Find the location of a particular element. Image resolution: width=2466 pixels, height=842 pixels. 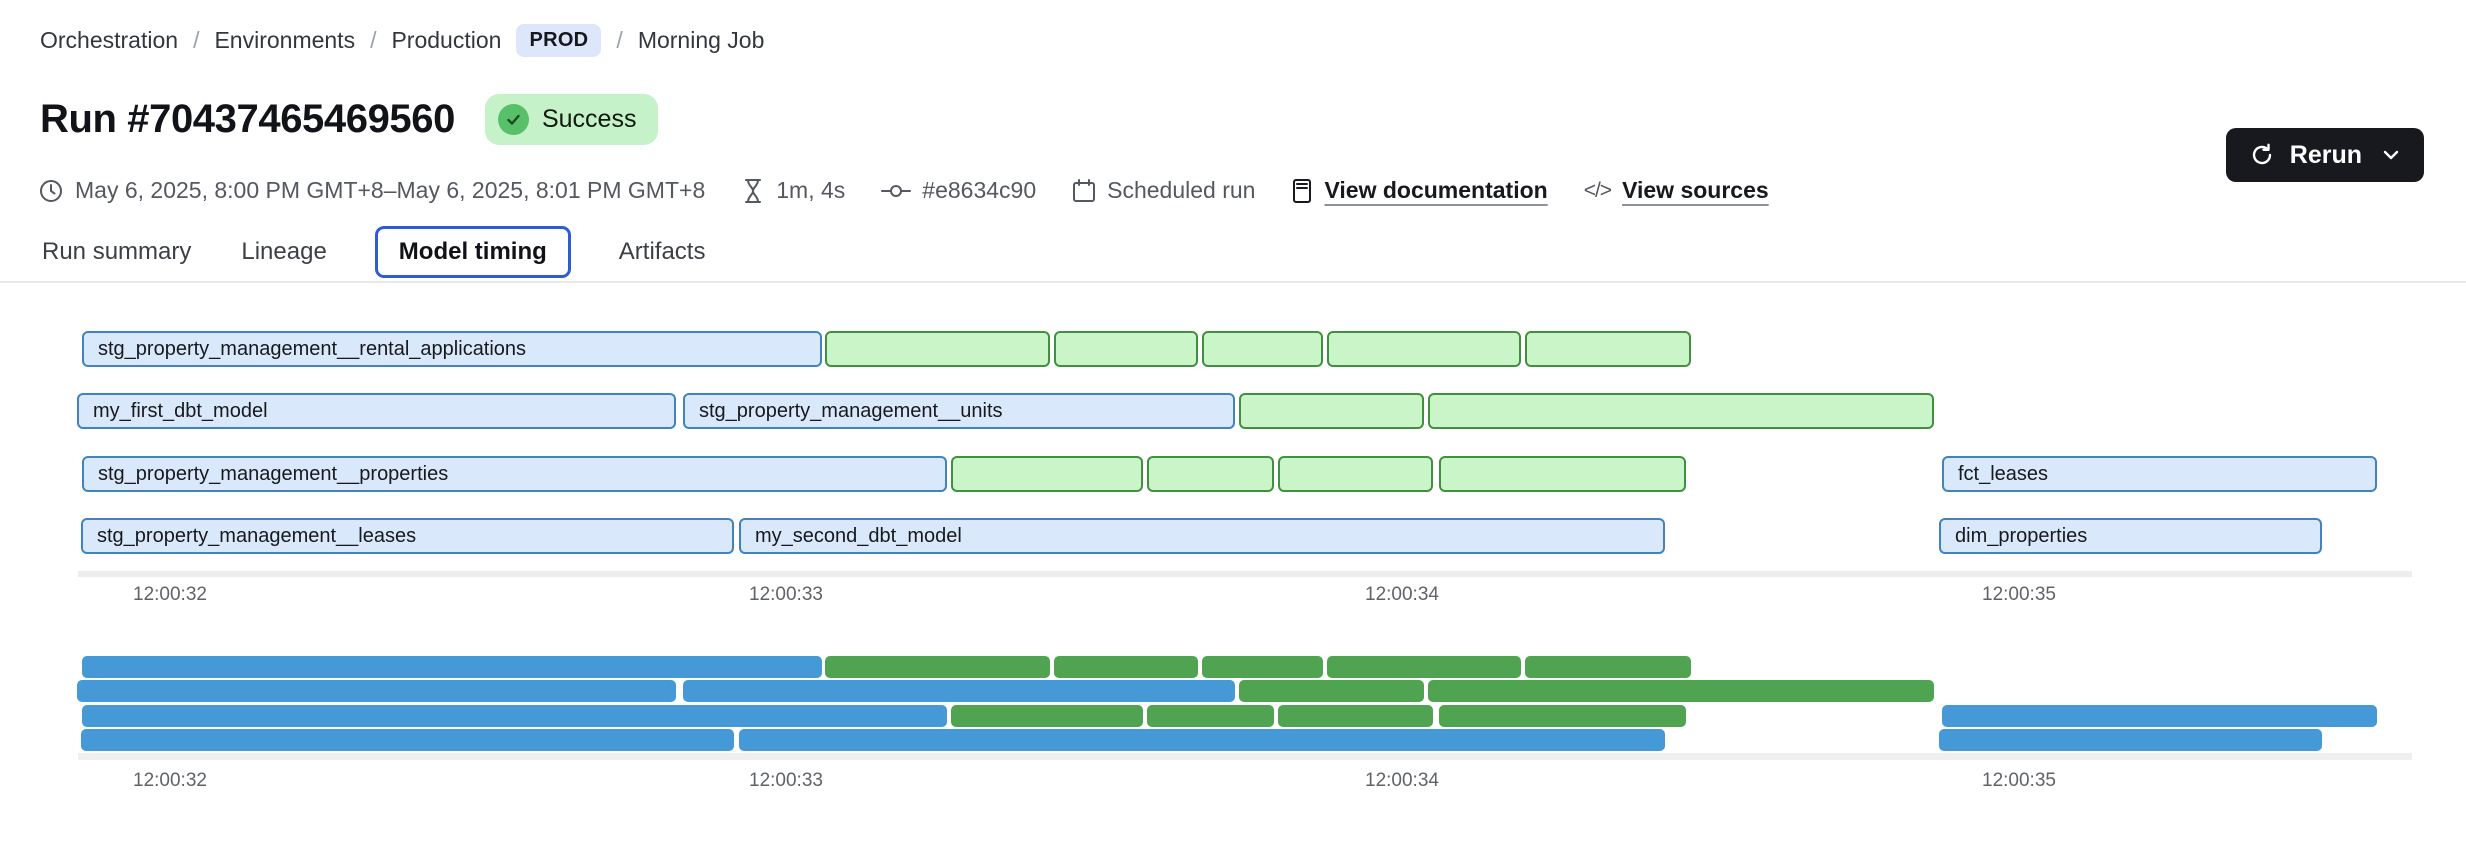

breadcrumb-orchestration: Orchestration is located at coordinates (109, 40).